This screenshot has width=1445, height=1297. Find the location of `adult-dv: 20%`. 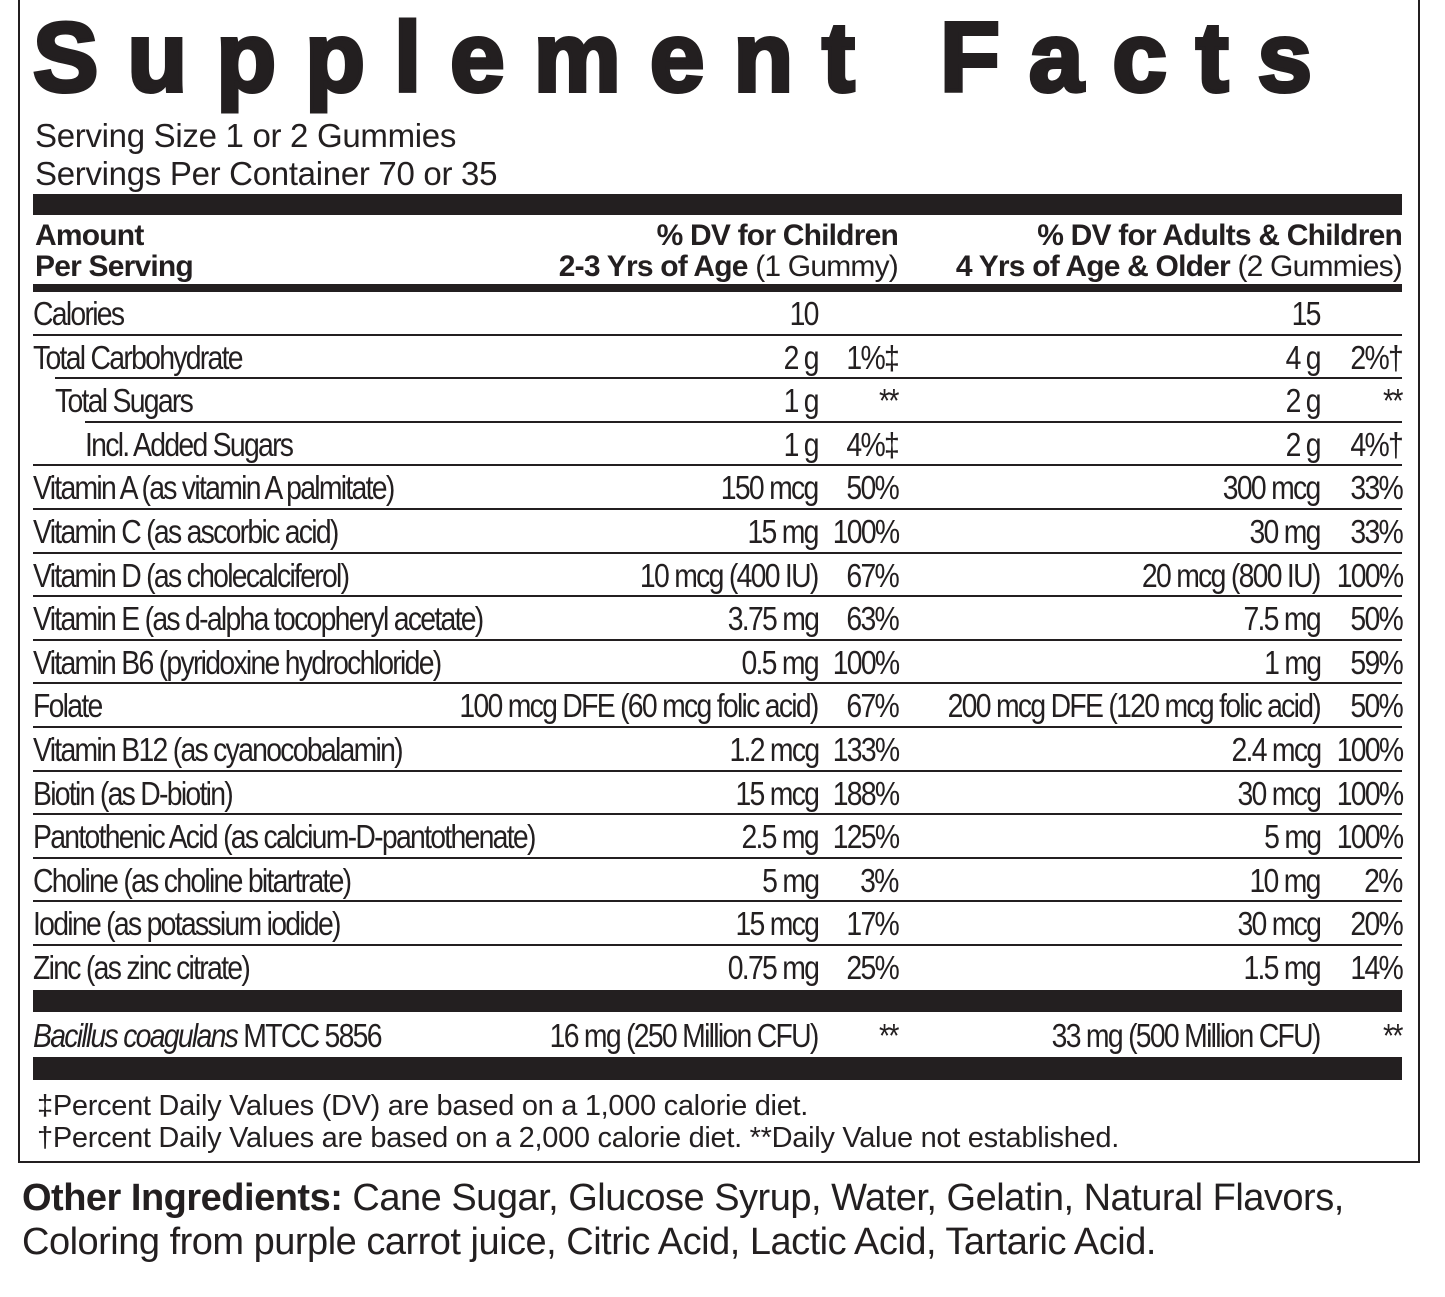

adult-dv: 20% is located at coordinates (1376, 924).